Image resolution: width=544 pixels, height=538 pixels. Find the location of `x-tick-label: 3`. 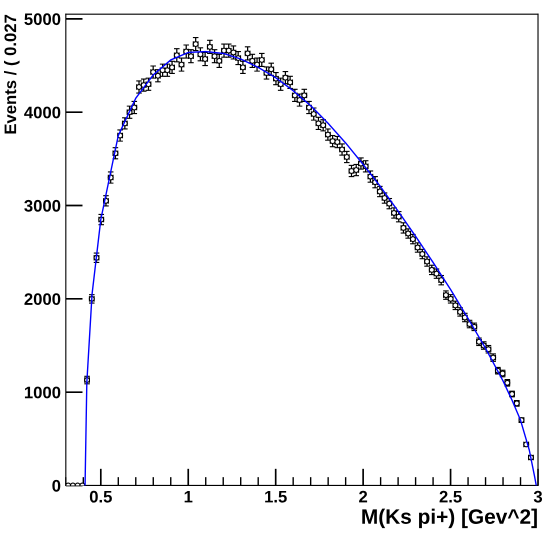

x-tick-label: 3 is located at coordinates (538, 496).